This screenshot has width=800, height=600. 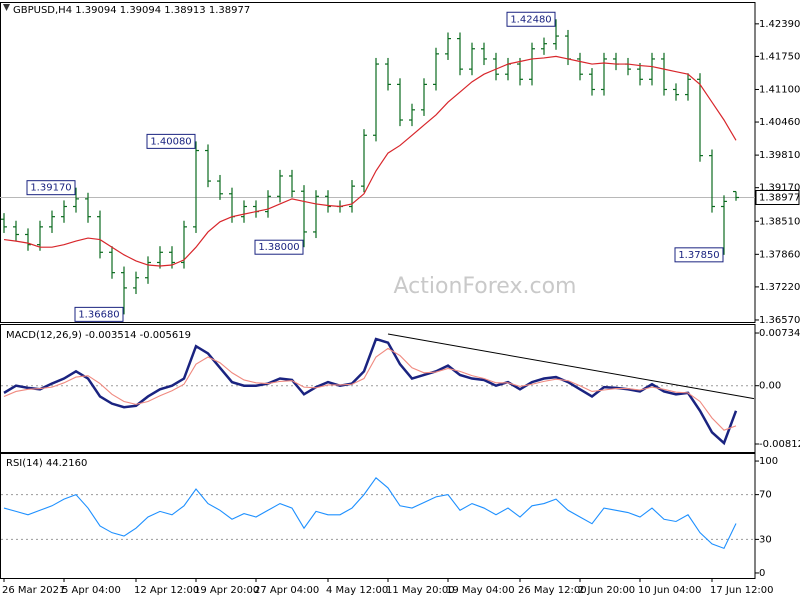 I want to click on x-tick-label: 17 Jun 12:00, so click(x=742, y=590).